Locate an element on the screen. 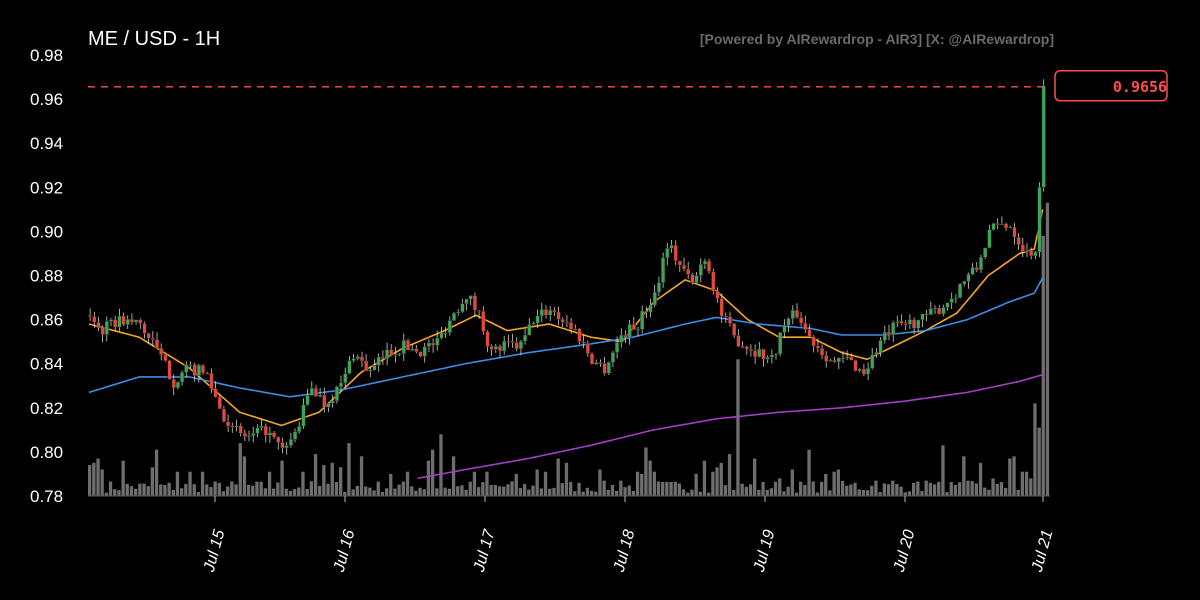  last-price-box is located at coordinates (1111, 86).